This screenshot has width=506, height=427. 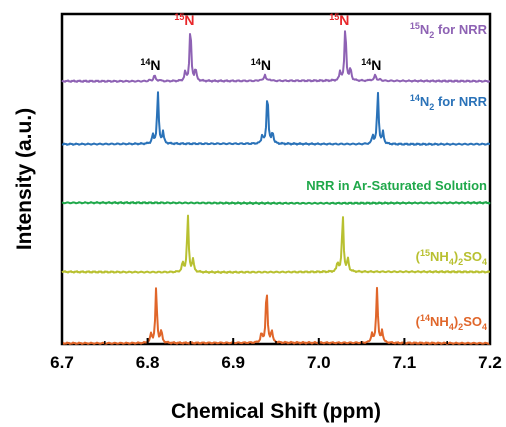 What do you see at coordinates (276, 355) in the screenshot?
I see `x-axis-ticks: 6.7 6.8 6.9 7.0 7.1 7.2` at bounding box center [276, 355].